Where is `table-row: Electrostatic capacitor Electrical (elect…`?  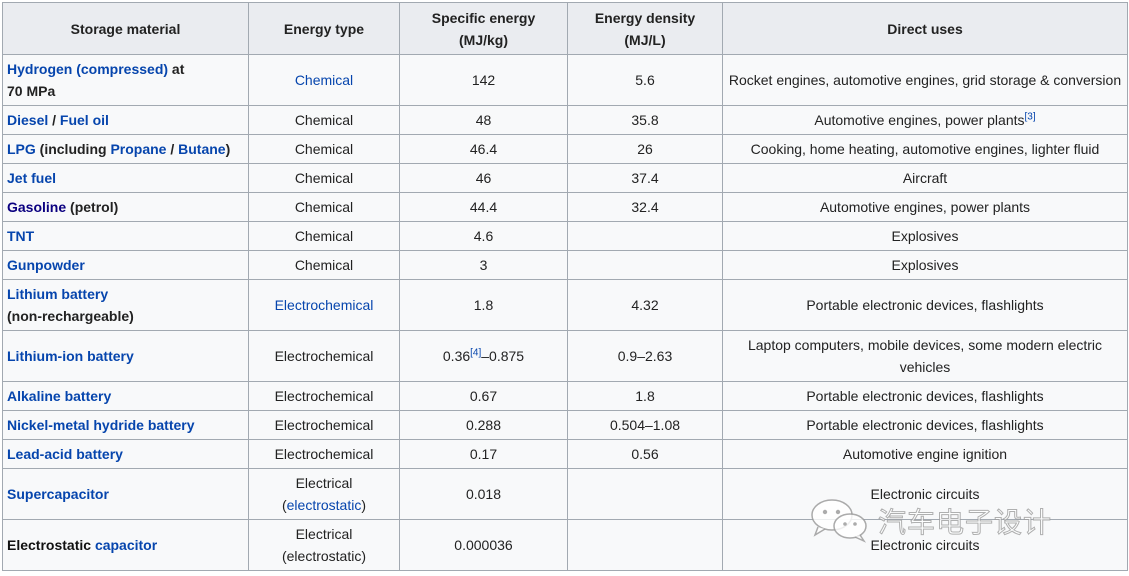 table-row: Electrostatic capacitor Electrical (elect… is located at coordinates (565, 545).